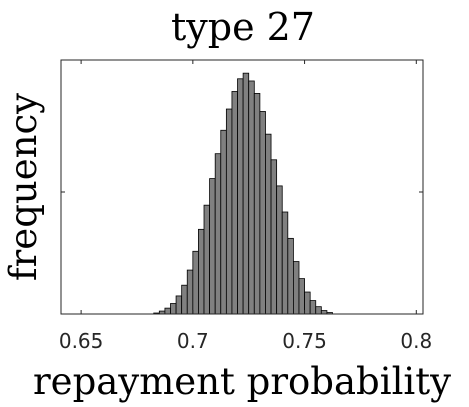 Image resolution: width=469 pixels, height=407 pixels. What do you see at coordinates (243, 27) in the screenshot?
I see `chart-title: type 27` at bounding box center [243, 27].